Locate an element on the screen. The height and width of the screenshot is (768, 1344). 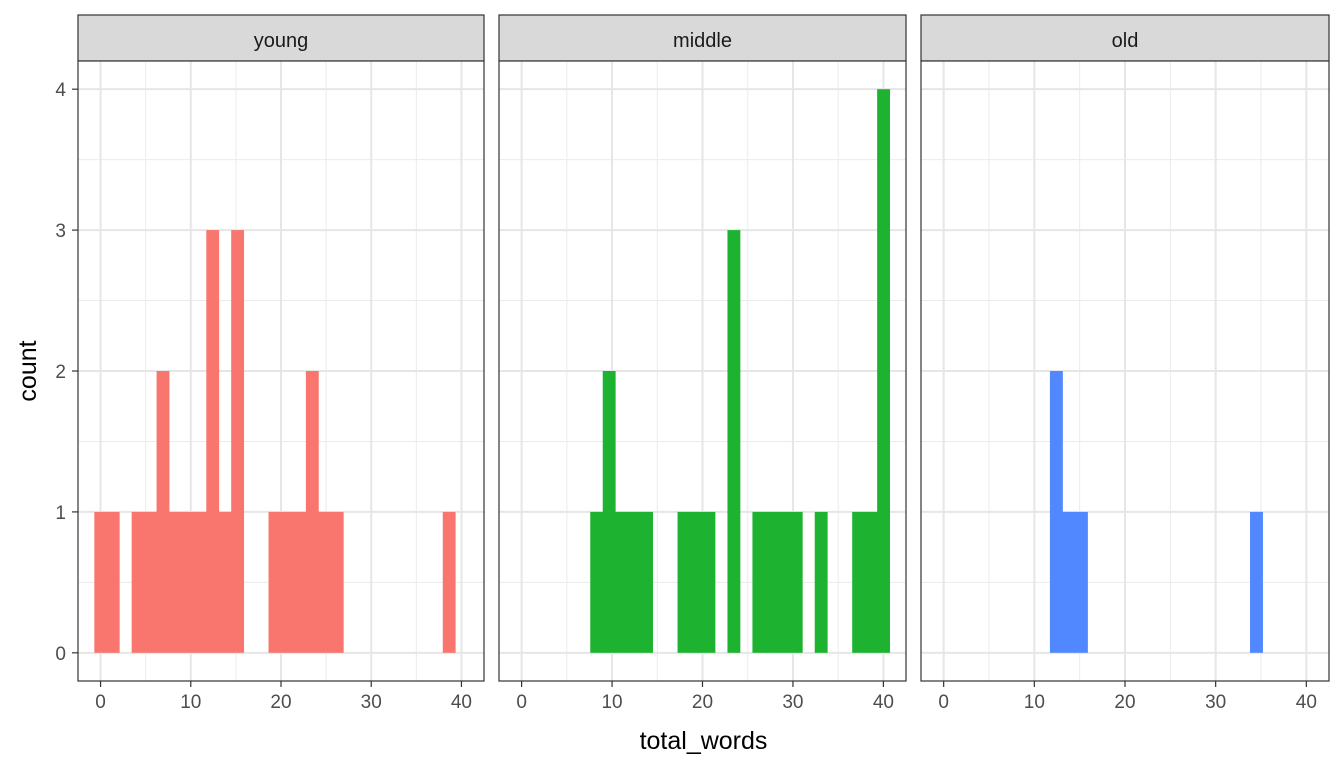
y-tick-label: 4 is located at coordinates (60, 90).